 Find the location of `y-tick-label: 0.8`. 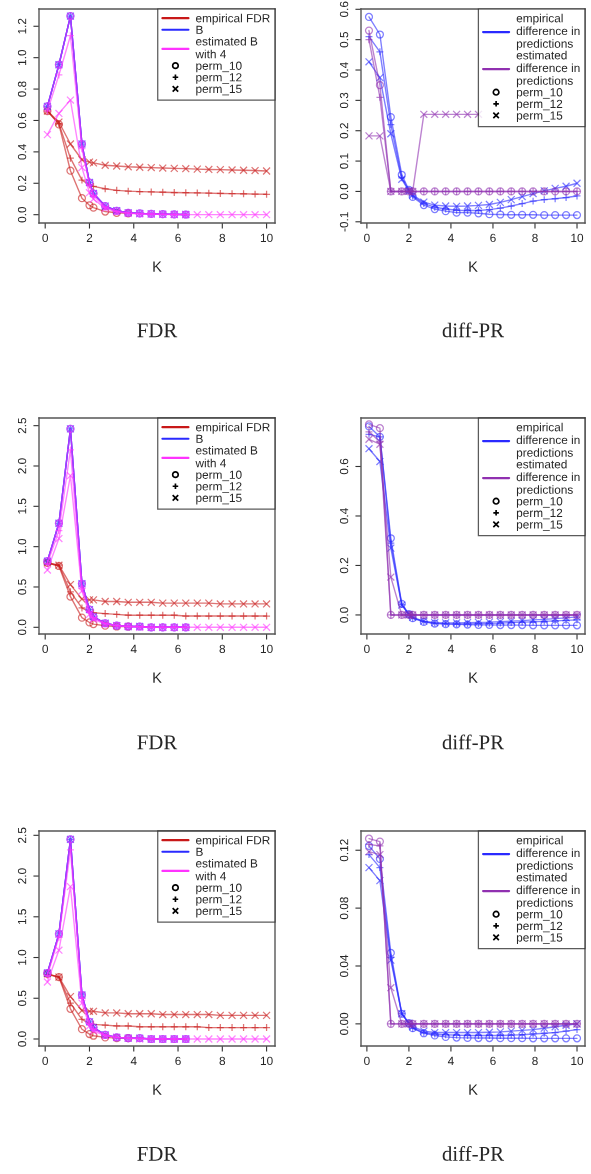

y-tick-label: 0.8 is located at coordinates (22, 89).